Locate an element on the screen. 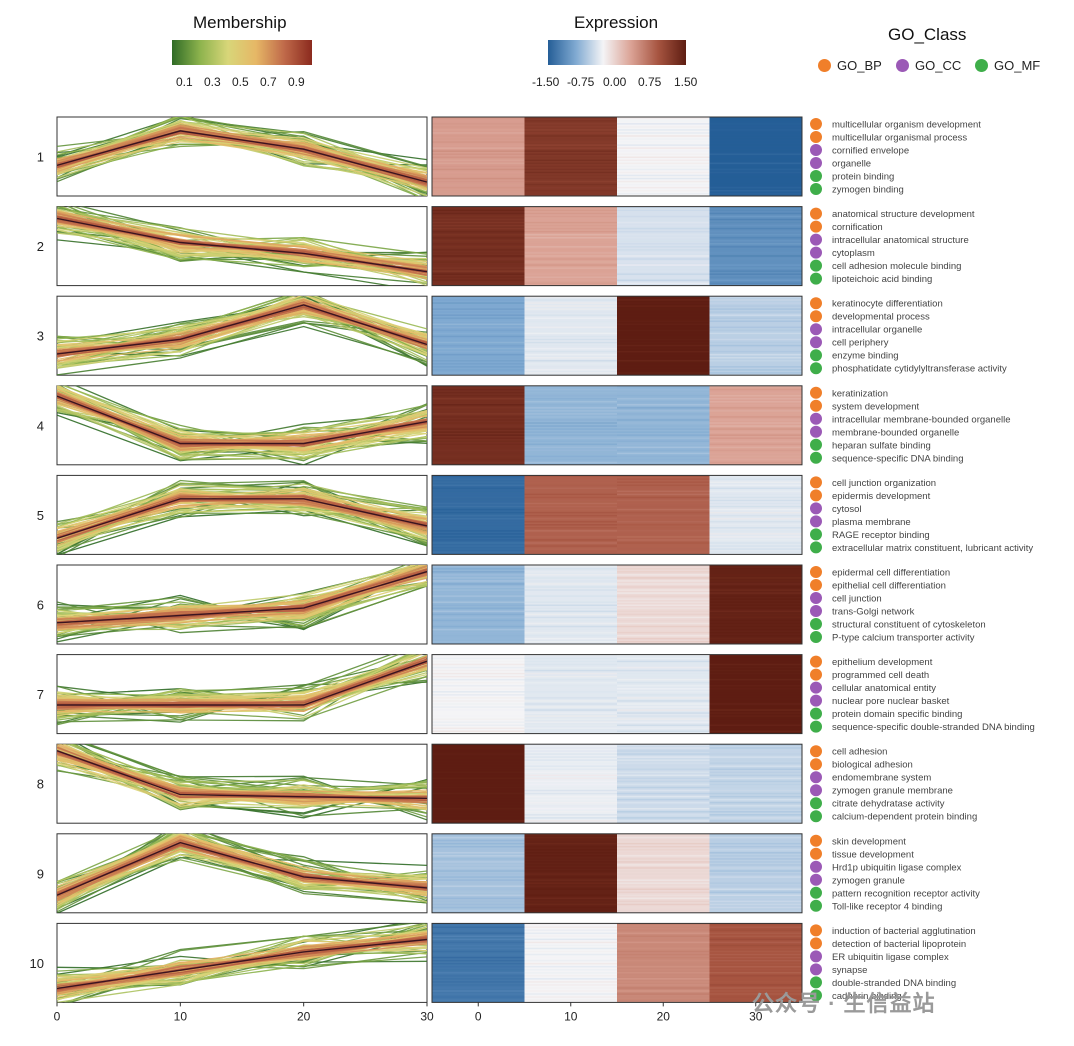 The height and width of the screenshot is (1046, 1074). member-line is located at coordinates (242, 412).